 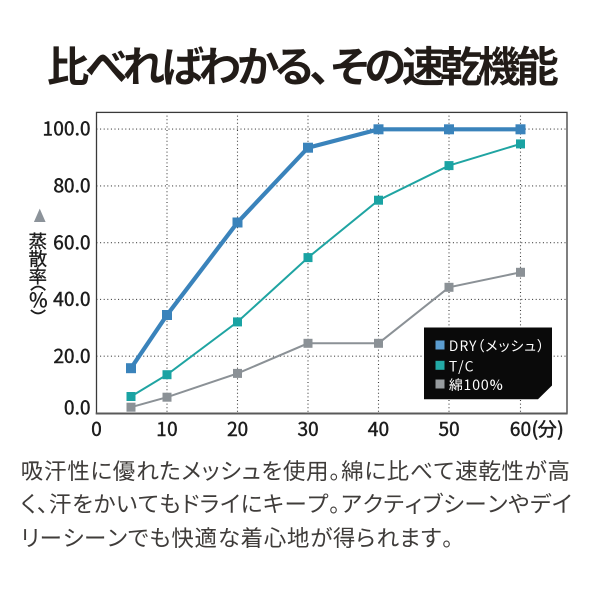 What do you see at coordinates (96, 428) in the screenshot?
I see `svg-text: 0` at bounding box center [96, 428].